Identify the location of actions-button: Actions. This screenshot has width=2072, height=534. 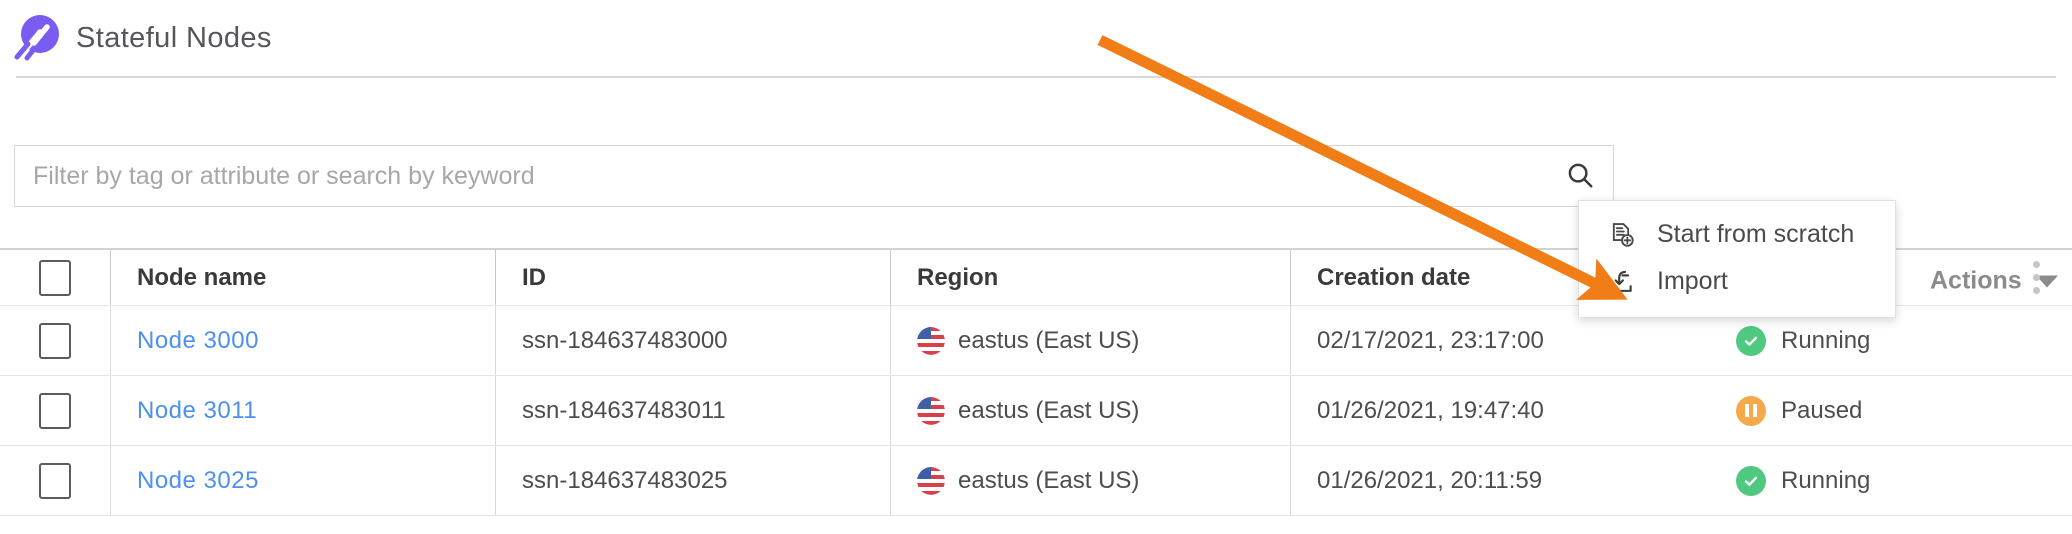
(1994, 281).